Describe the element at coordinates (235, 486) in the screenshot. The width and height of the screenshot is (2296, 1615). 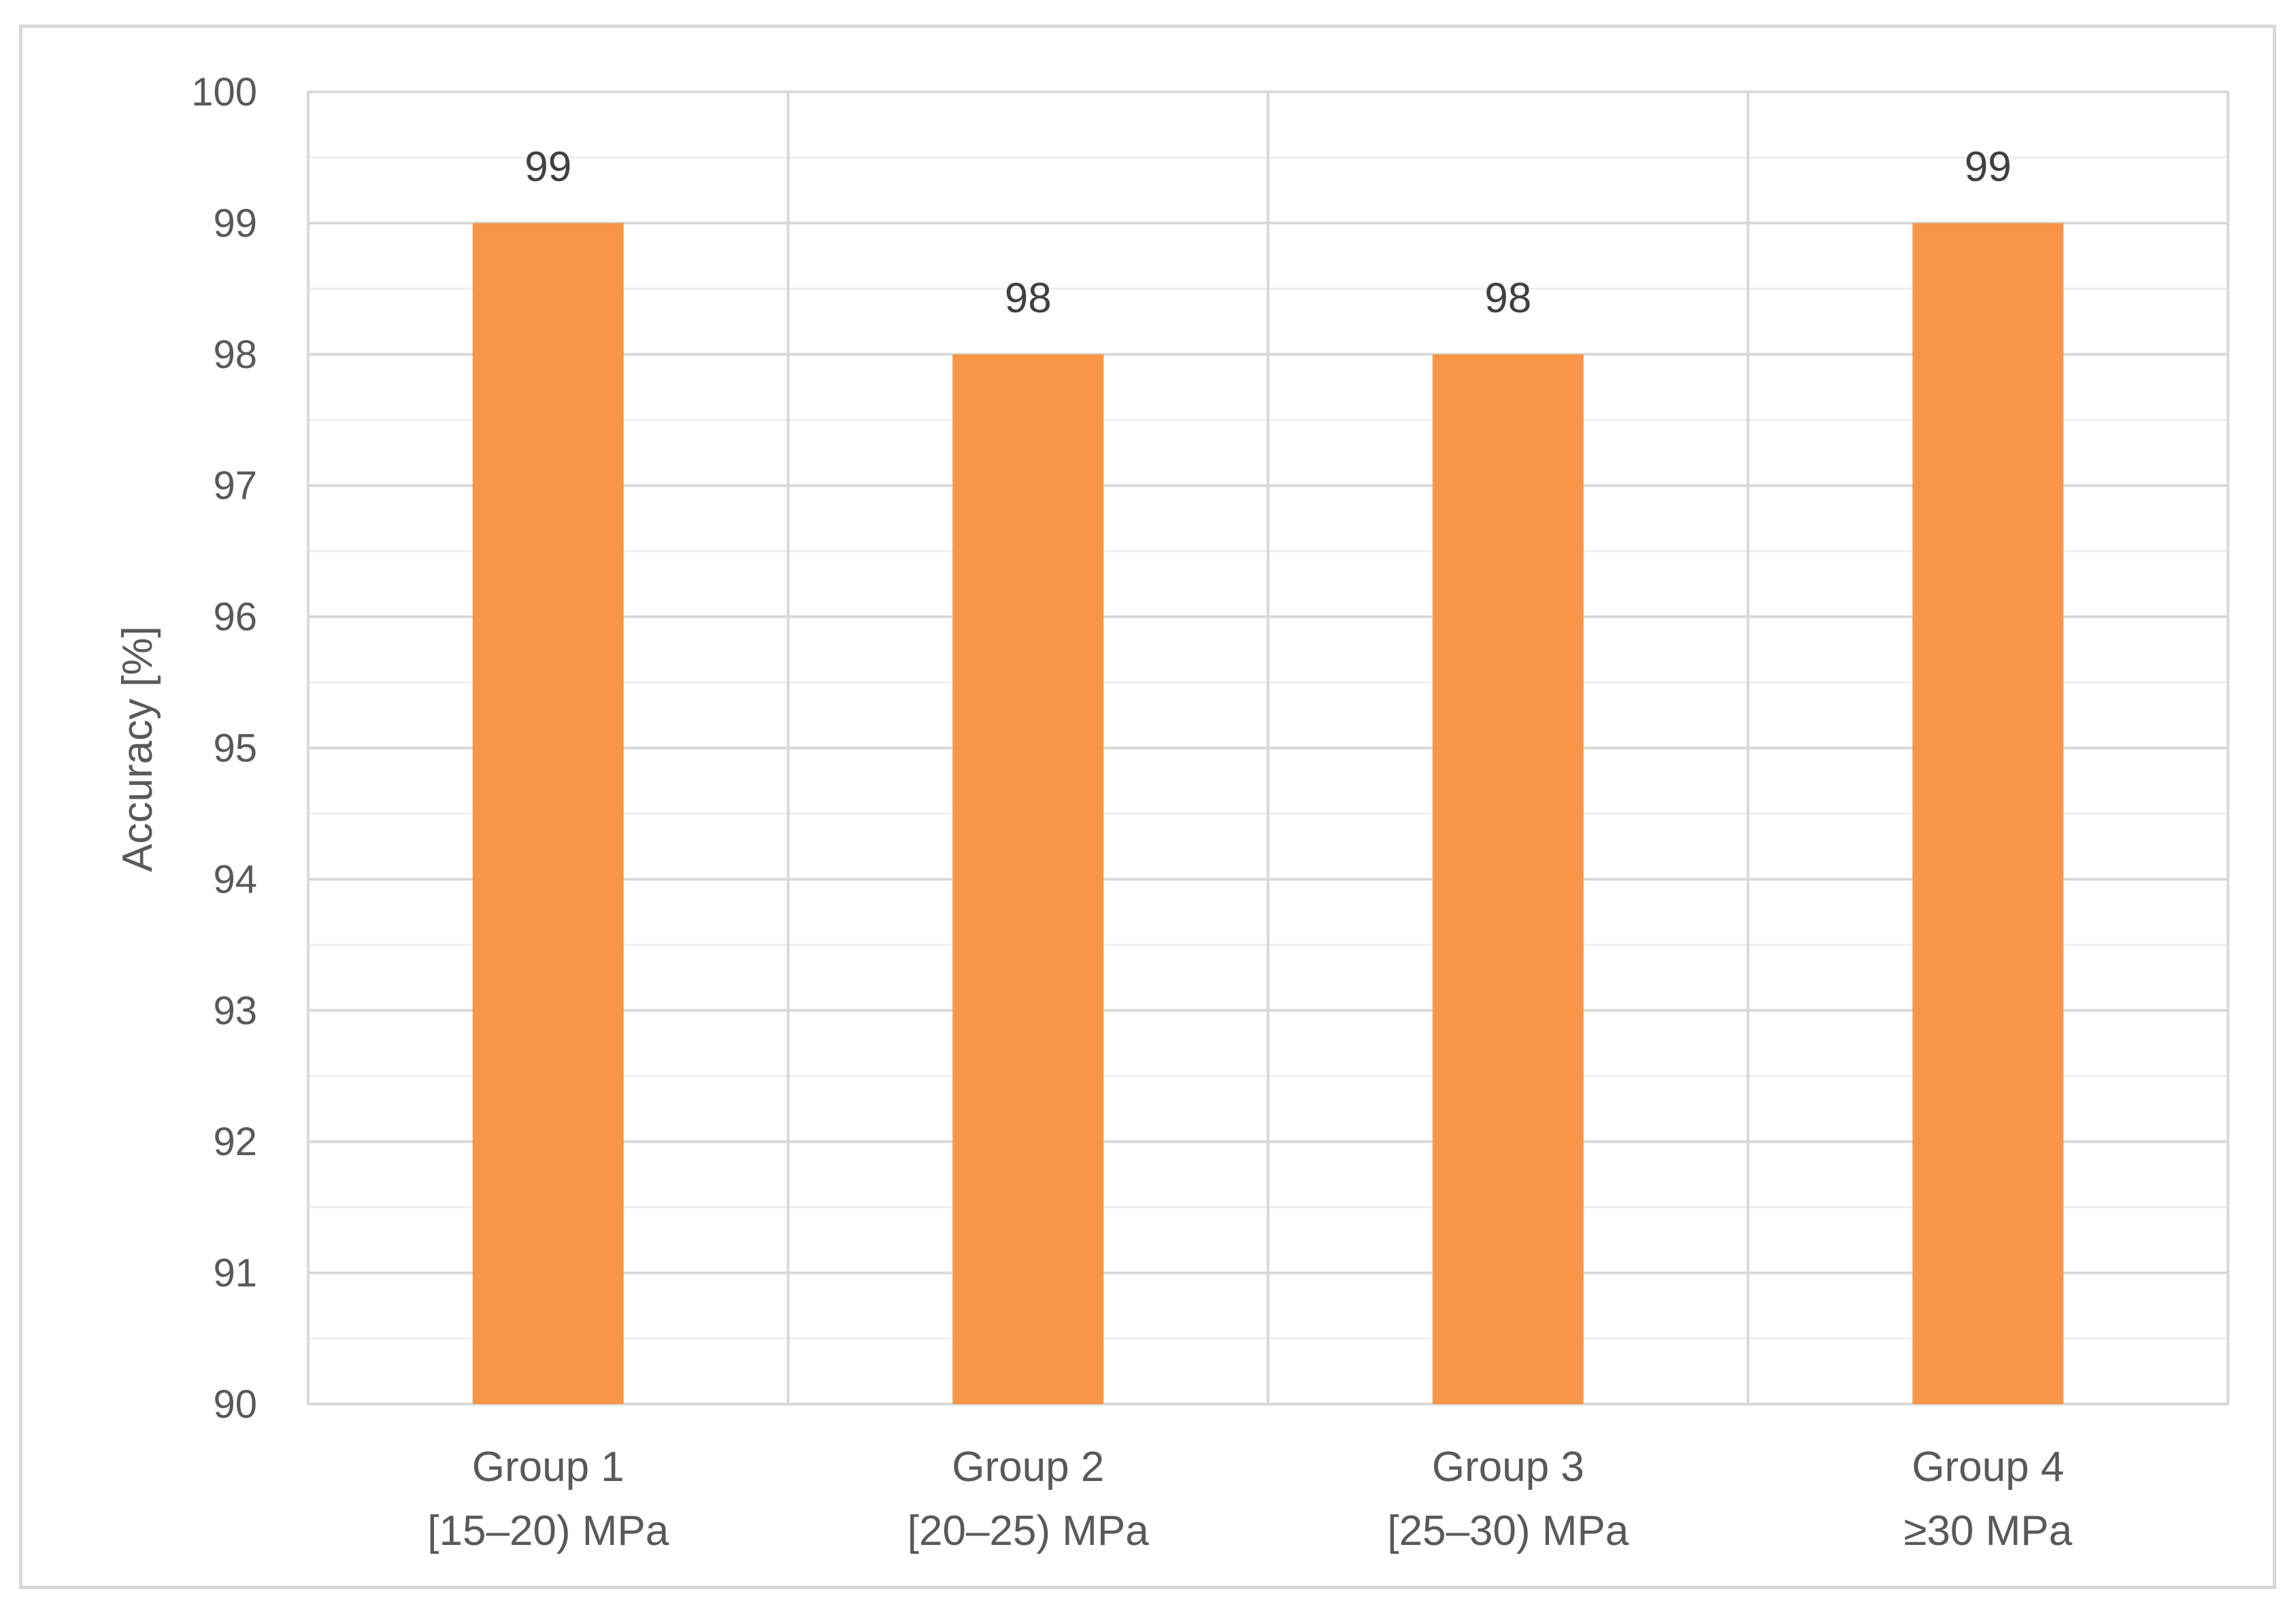
I see `y-tick-label: 97` at that location.